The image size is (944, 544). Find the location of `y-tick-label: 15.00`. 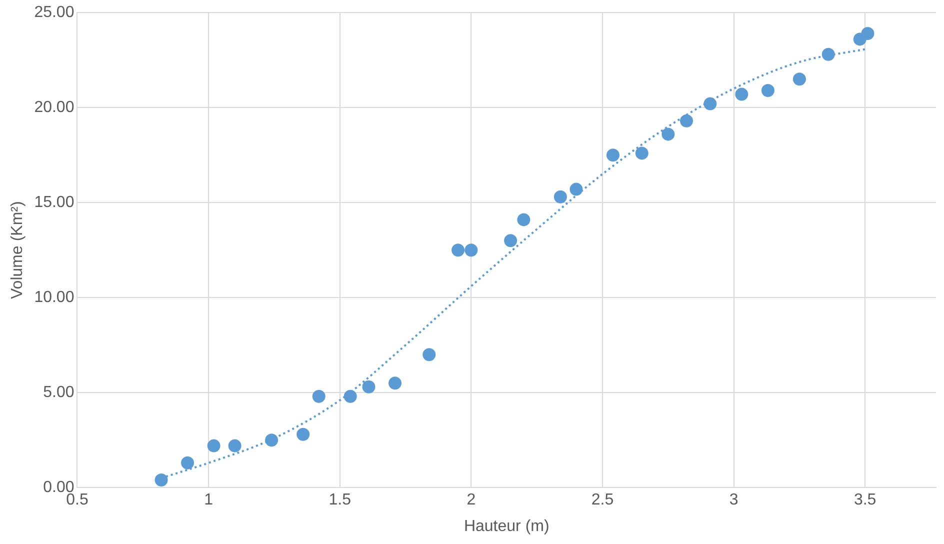

y-tick-label: 15.00 is located at coordinates (54, 203).